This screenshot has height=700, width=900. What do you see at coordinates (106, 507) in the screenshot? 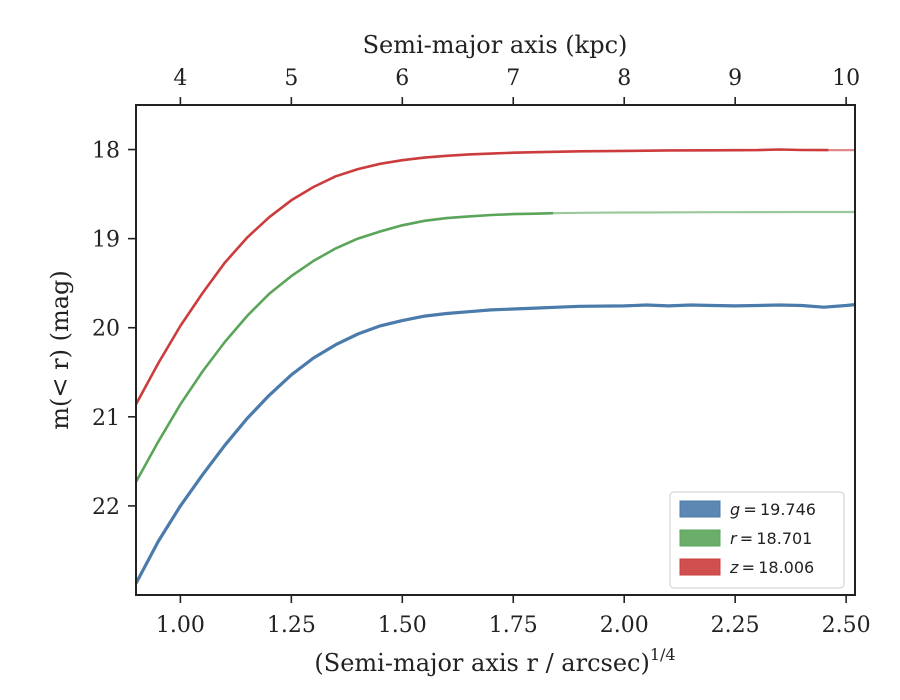
I see `y-tick-label: 22` at bounding box center [106, 507].